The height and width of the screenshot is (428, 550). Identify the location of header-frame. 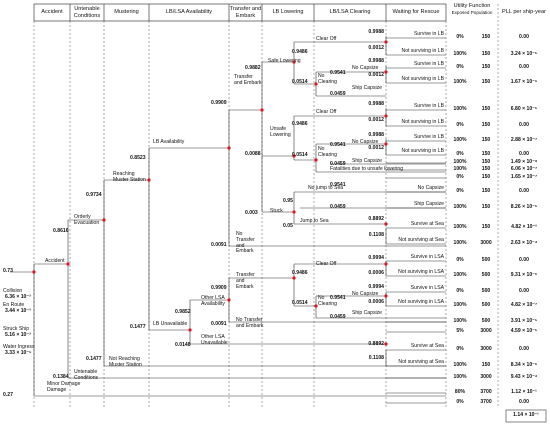
(240, 12).